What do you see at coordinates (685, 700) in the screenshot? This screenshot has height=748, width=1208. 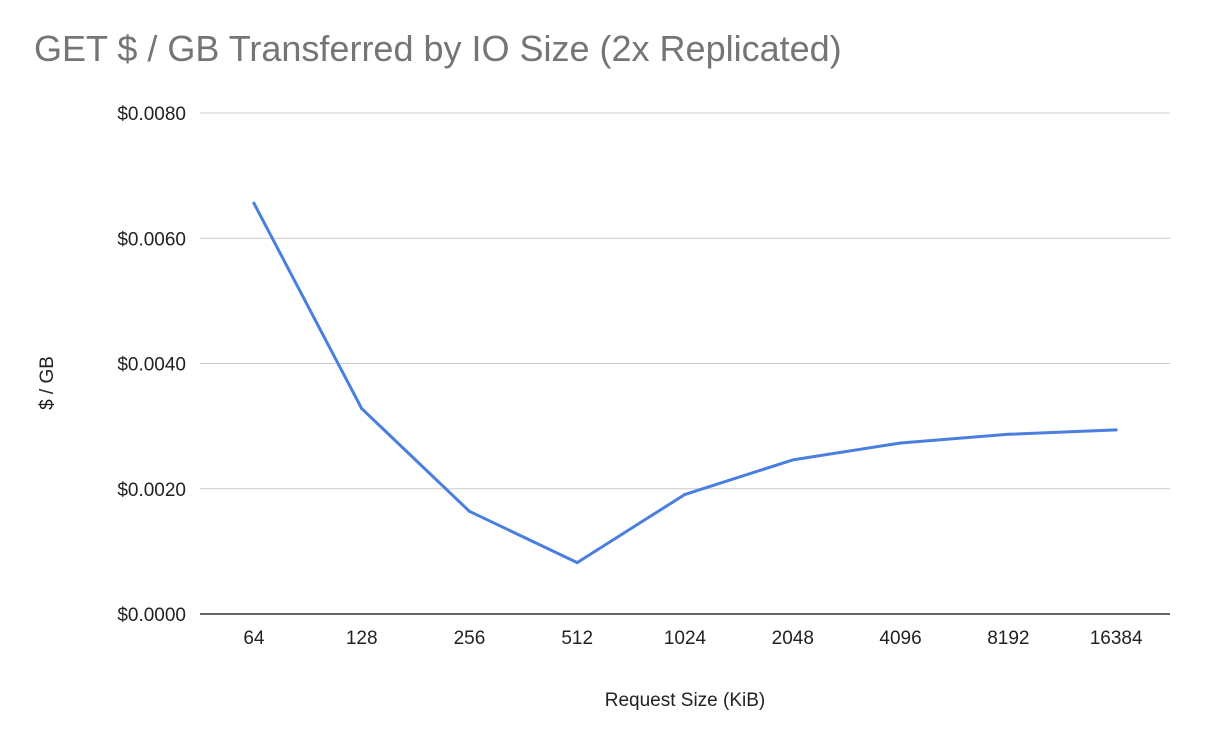 I see `x-axis-label: Request Size (KiB)` at bounding box center [685, 700].